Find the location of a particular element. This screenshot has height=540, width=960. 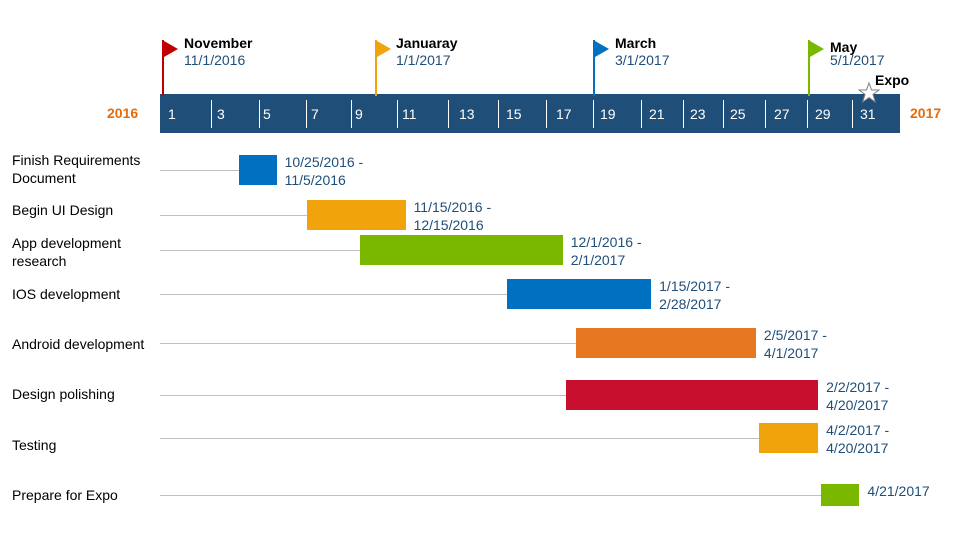

timeline-tick-label: 29 is located at coordinates (823, 114).